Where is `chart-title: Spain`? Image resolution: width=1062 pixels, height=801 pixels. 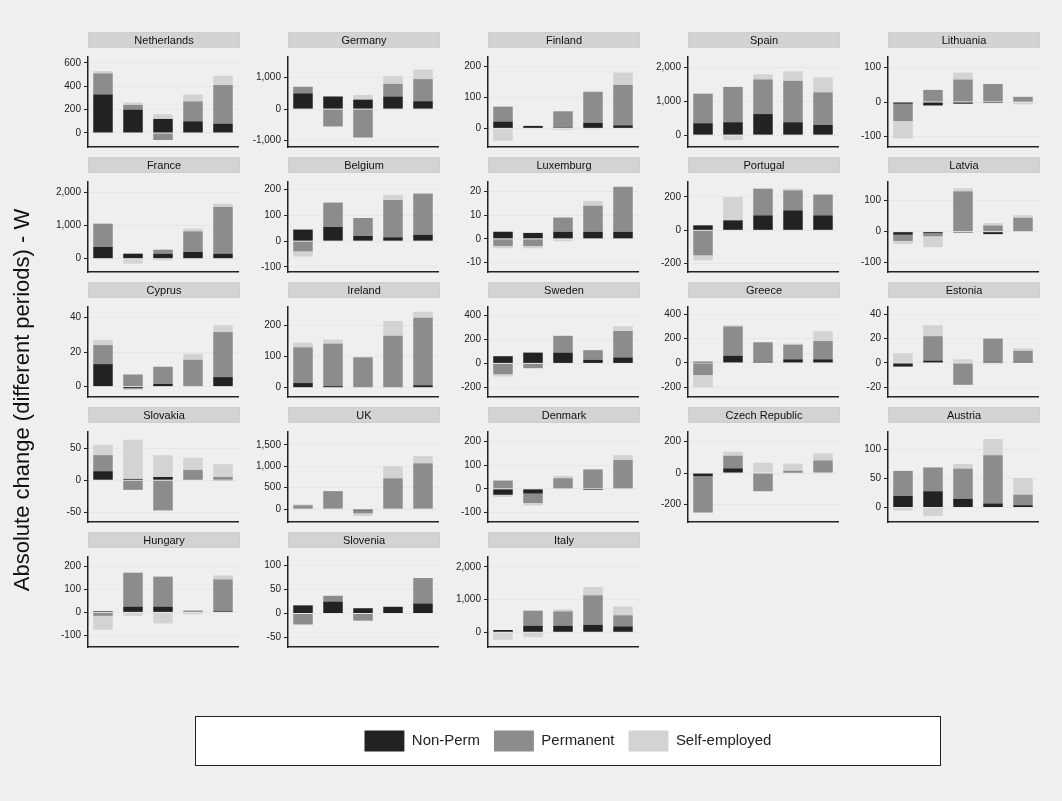 chart-title: Spain is located at coordinates (764, 40).